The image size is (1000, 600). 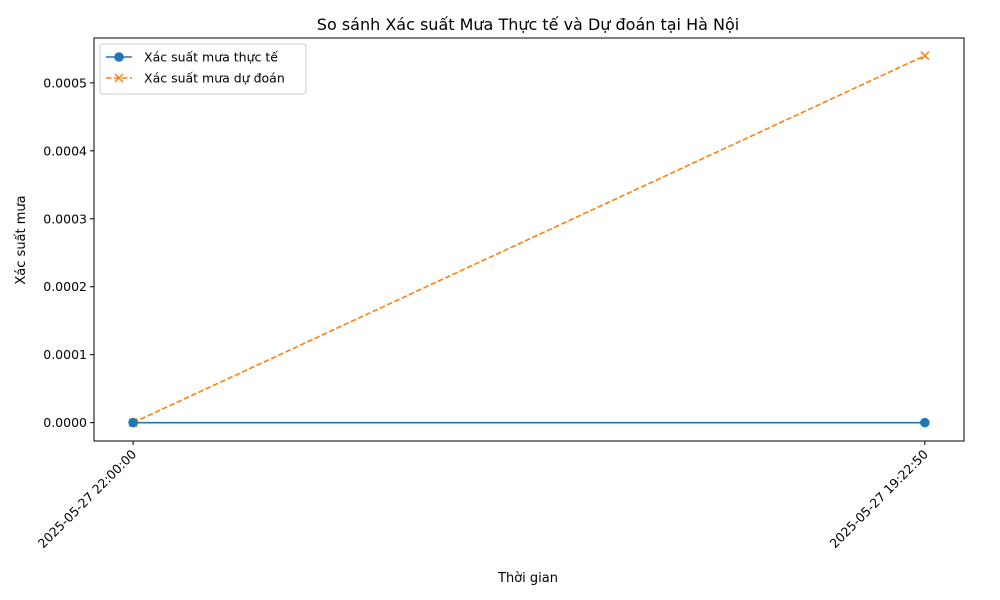 What do you see at coordinates (65, 422) in the screenshot?
I see `y-tick-label: 0.0000` at bounding box center [65, 422].